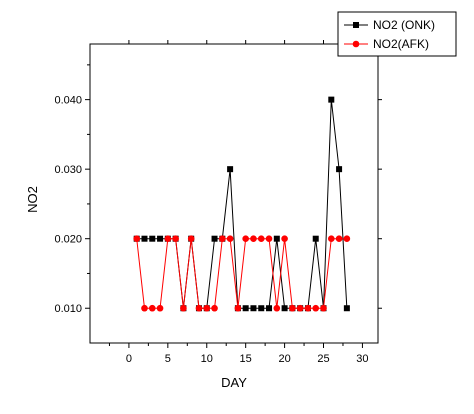  I want to click on series-line, so click(241, 273).